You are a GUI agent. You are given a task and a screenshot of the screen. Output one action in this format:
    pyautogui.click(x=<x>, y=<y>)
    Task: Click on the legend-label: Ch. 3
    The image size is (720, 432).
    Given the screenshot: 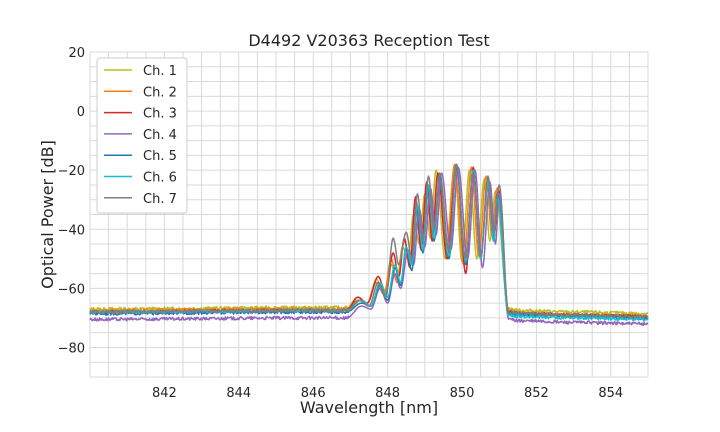 What is the action you would take?
    pyautogui.click(x=160, y=114)
    